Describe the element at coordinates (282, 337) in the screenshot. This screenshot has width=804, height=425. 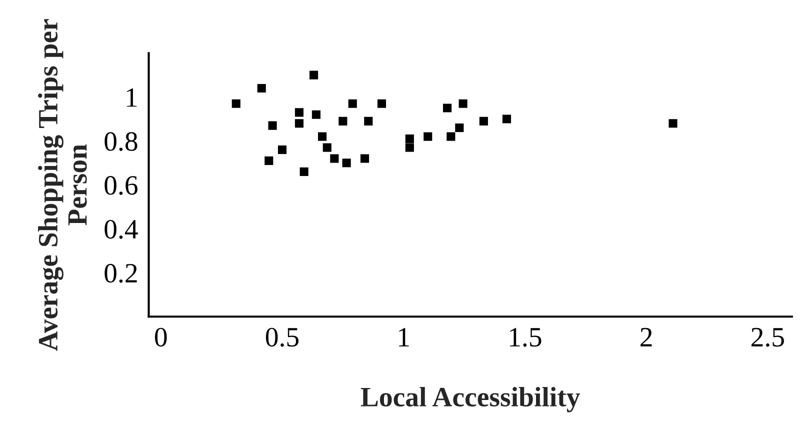
I see `x-tick-label: 0.5` at that location.